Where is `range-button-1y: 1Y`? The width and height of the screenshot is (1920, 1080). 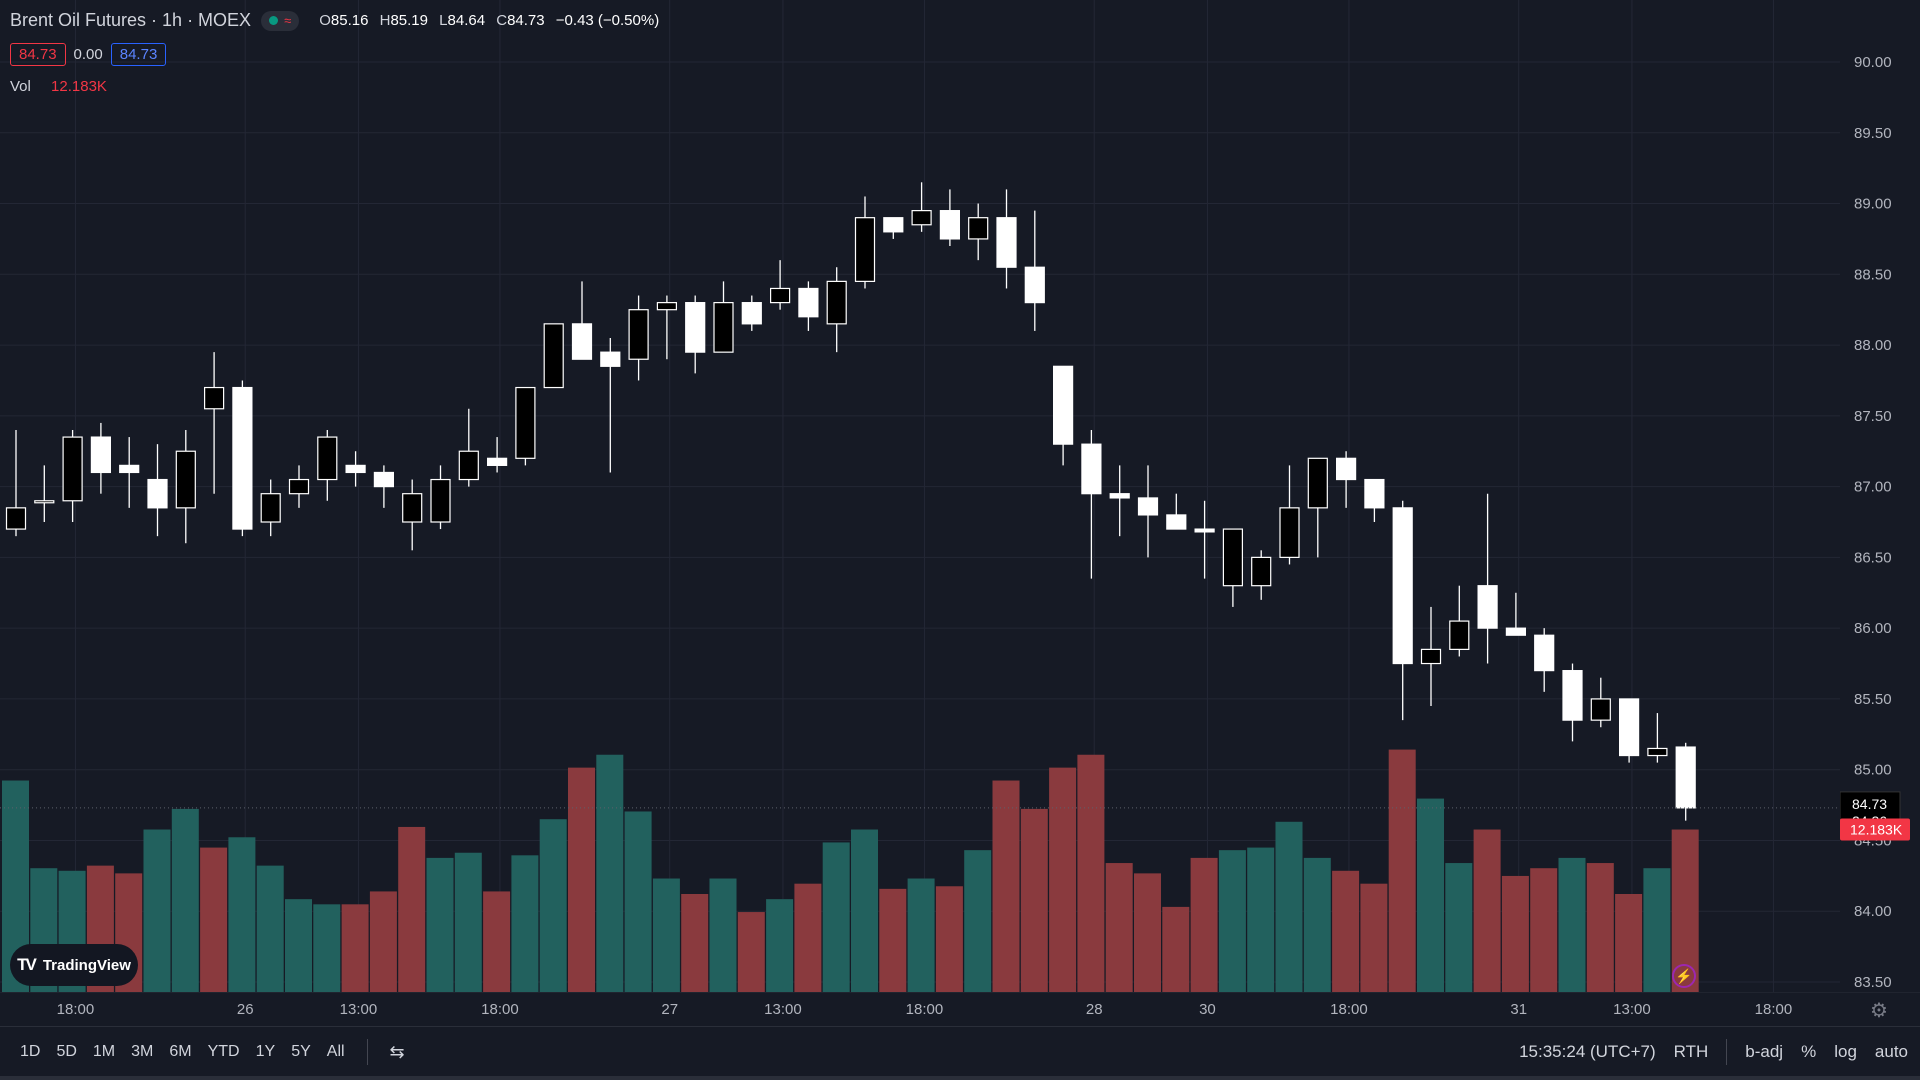
range-button-1y: 1Y is located at coordinates (265, 1051).